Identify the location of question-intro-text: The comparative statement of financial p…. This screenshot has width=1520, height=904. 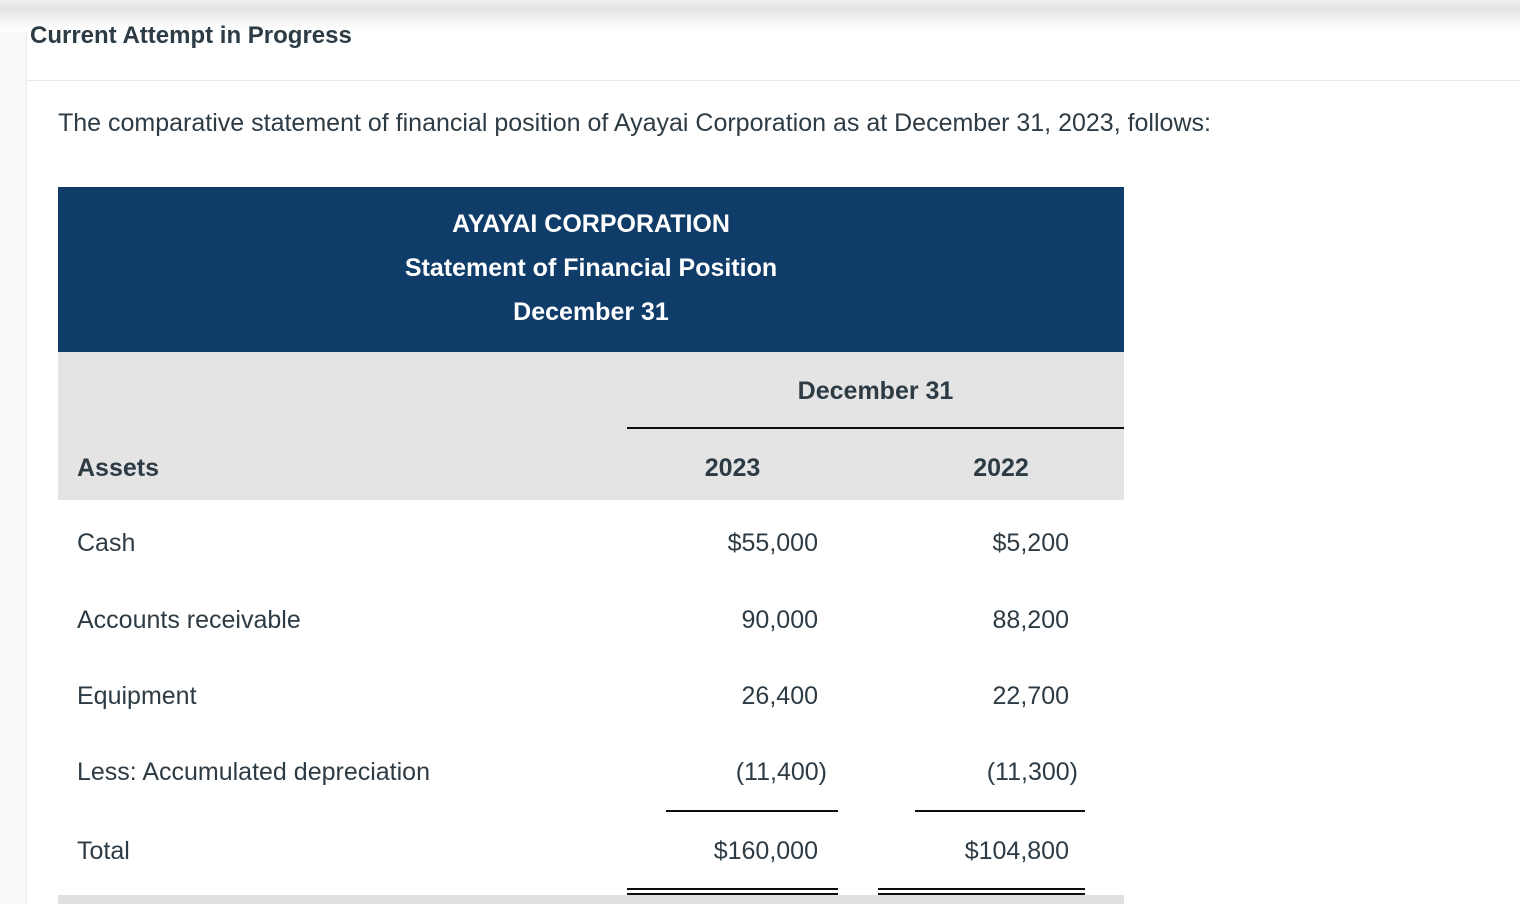
(634, 123).